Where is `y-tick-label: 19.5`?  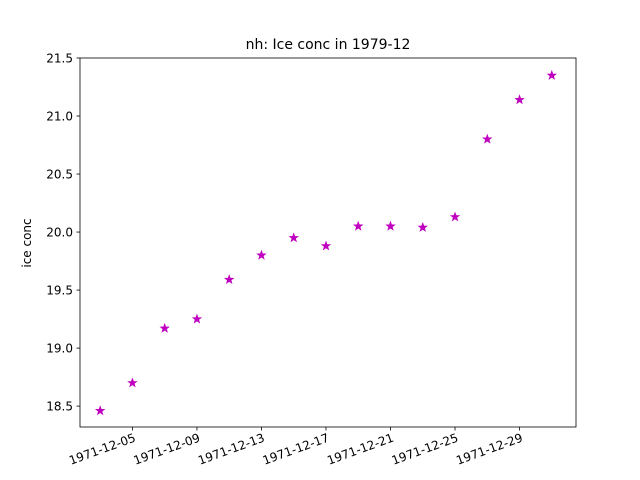
y-tick-label: 19.5 is located at coordinates (59, 291).